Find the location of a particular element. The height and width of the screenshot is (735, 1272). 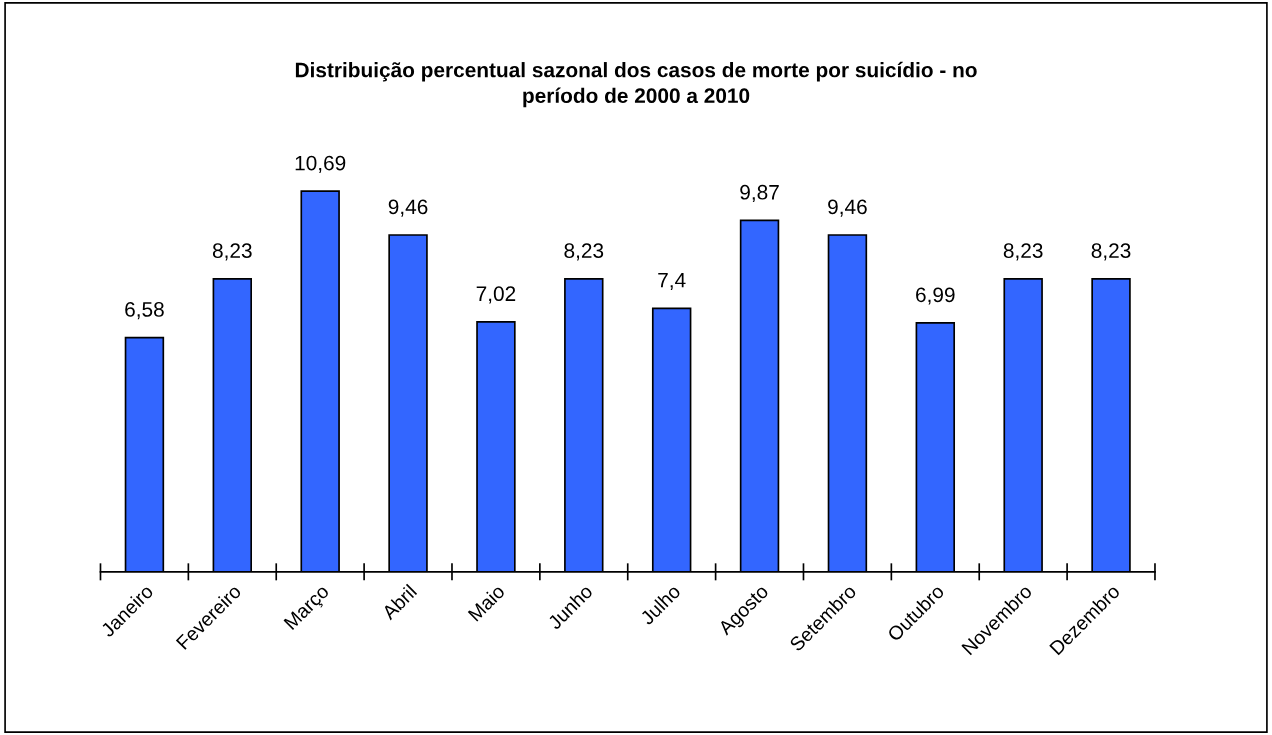

data-label: 6,58 is located at coordinates (144, 311).